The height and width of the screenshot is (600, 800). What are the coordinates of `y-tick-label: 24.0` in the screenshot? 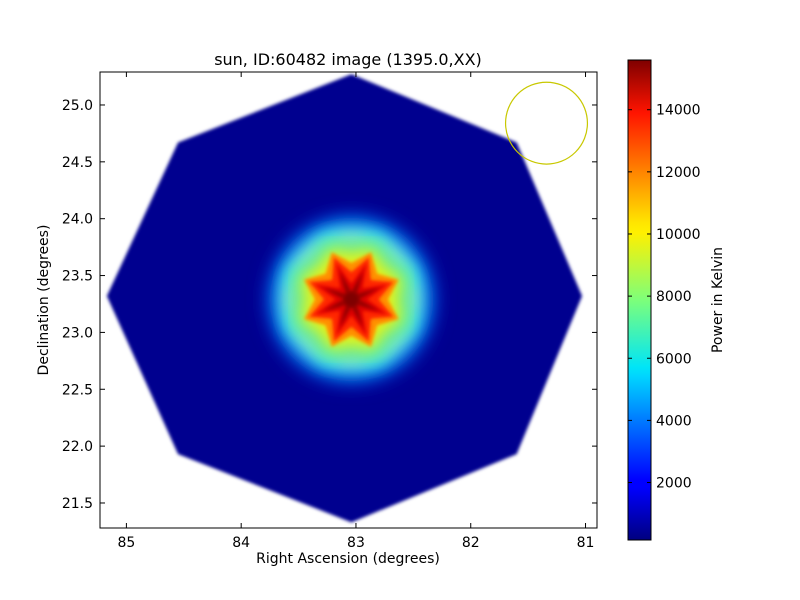 It's located at (77, 220).